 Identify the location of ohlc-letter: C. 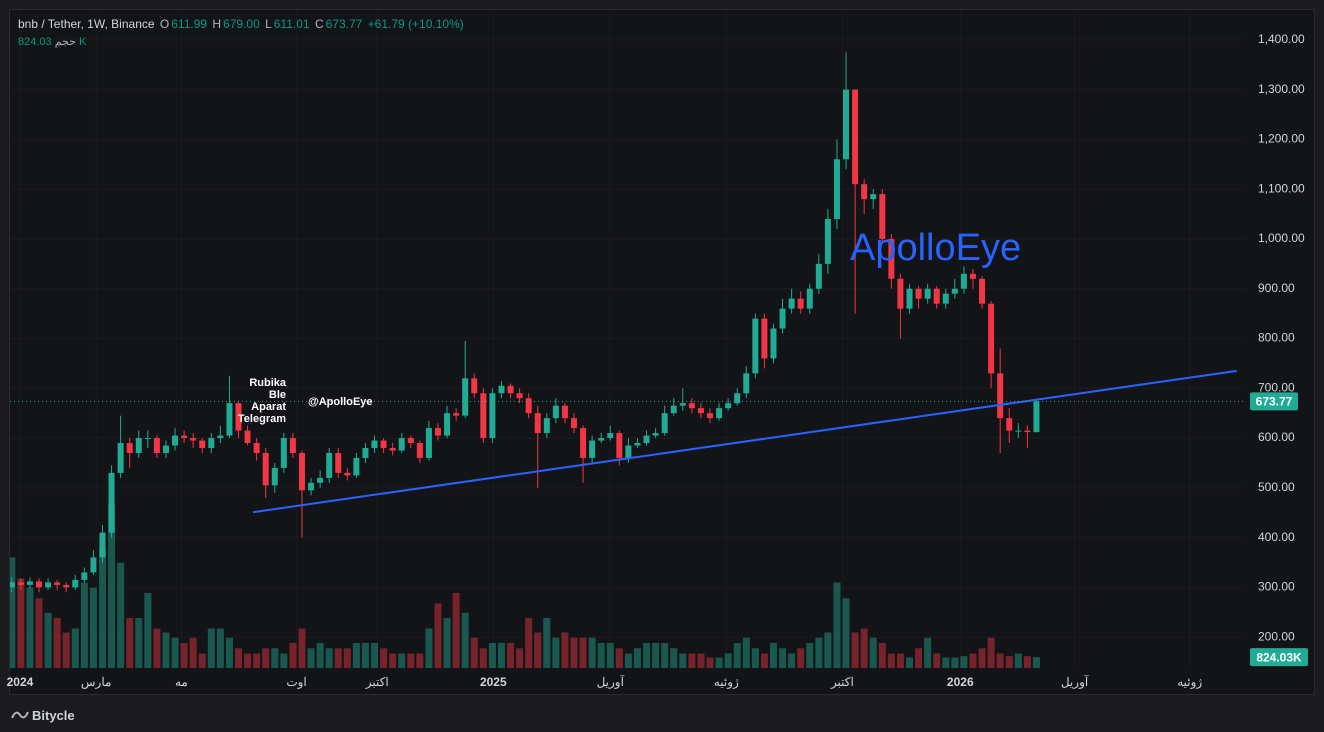
(319, 24).